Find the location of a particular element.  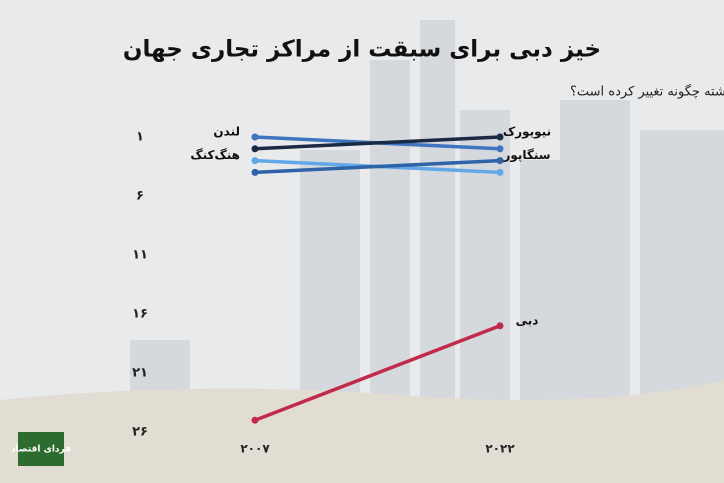

logo: فردای اقتصاد is located at coordinates (41, 450).